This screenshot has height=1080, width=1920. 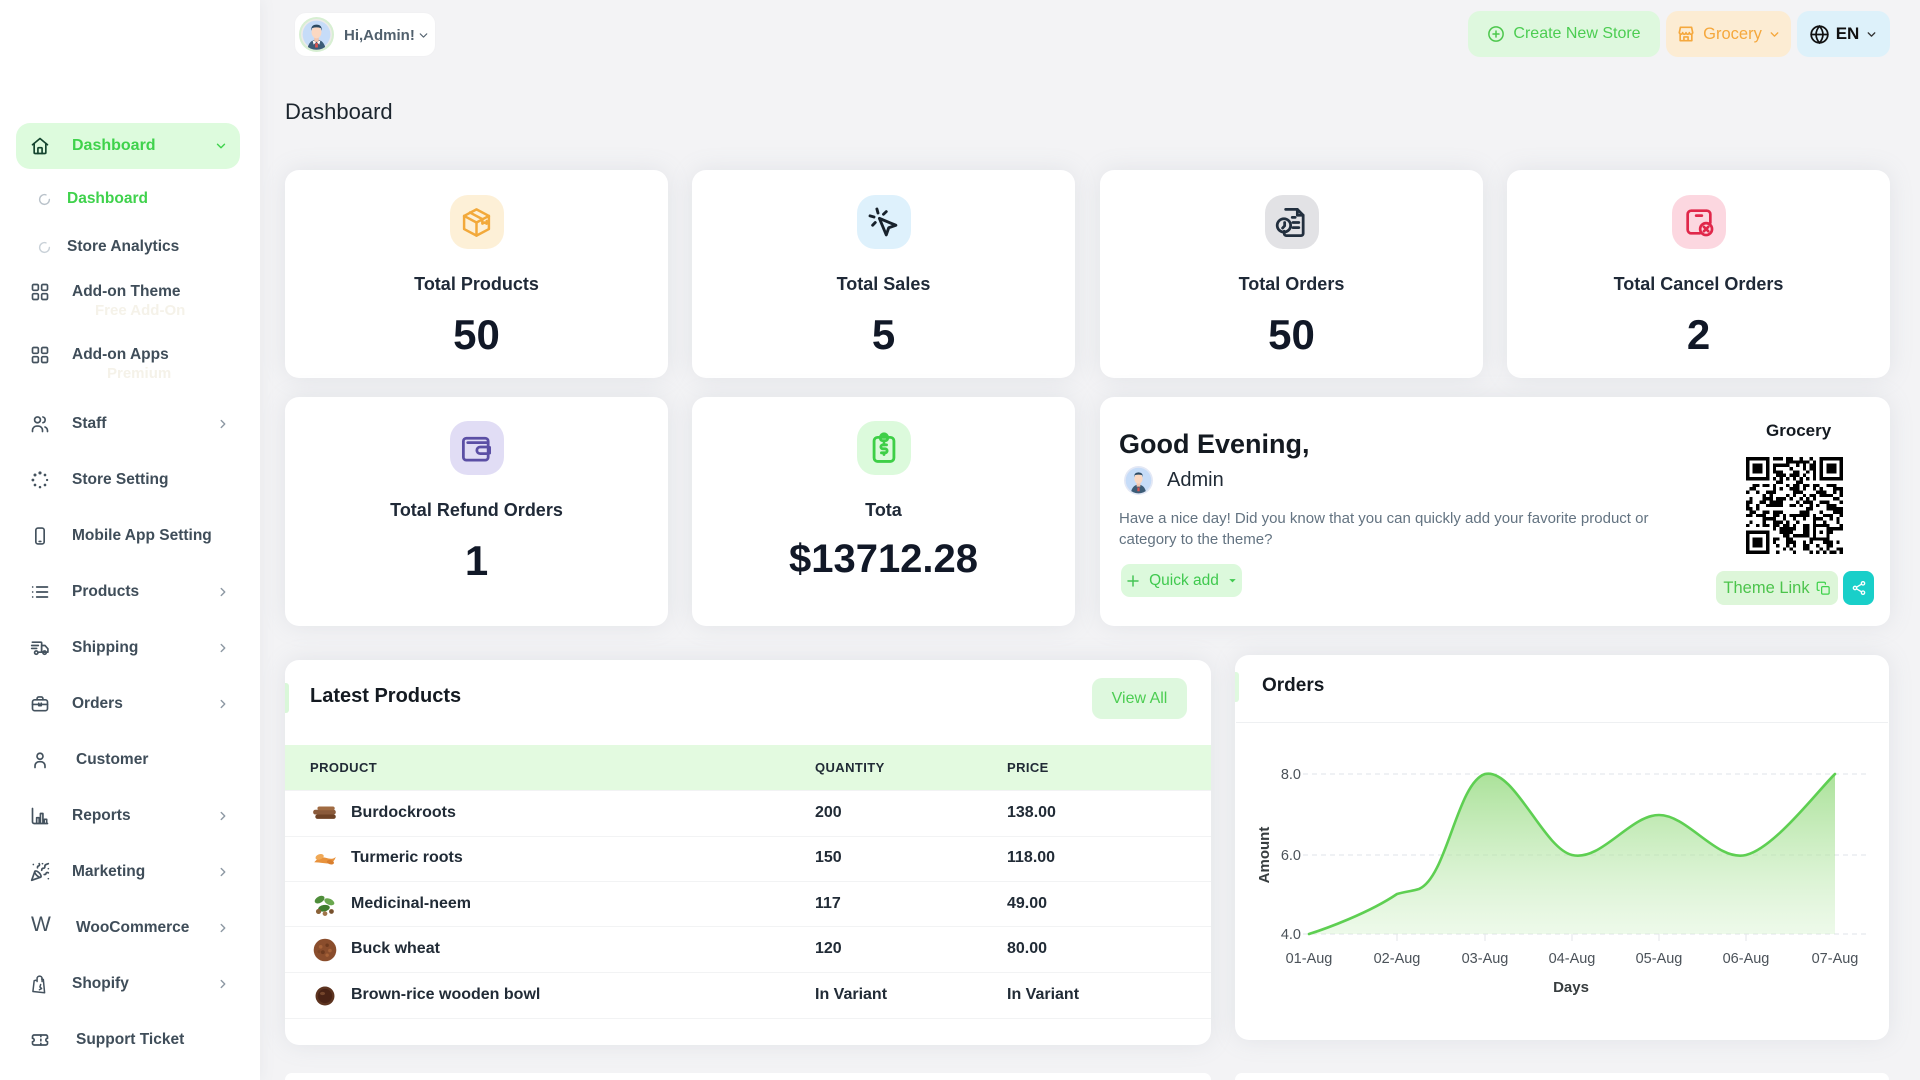 I want to click on svg-text: 8.0, so click(x=1291, y=775).